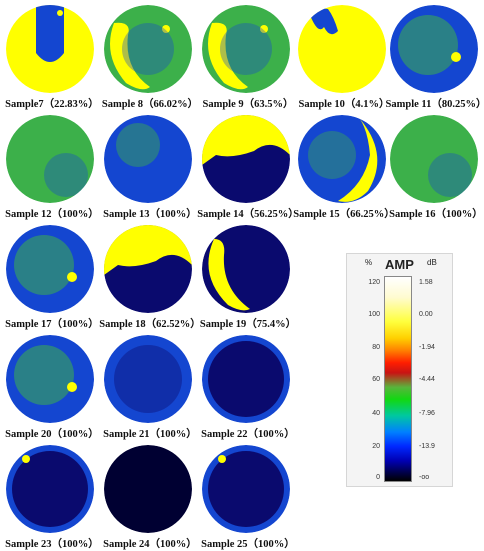  What do you see at coordinates (378, 477) in the screenshot?
I see `percent-tick: 0` at bounding box center [378, 477].